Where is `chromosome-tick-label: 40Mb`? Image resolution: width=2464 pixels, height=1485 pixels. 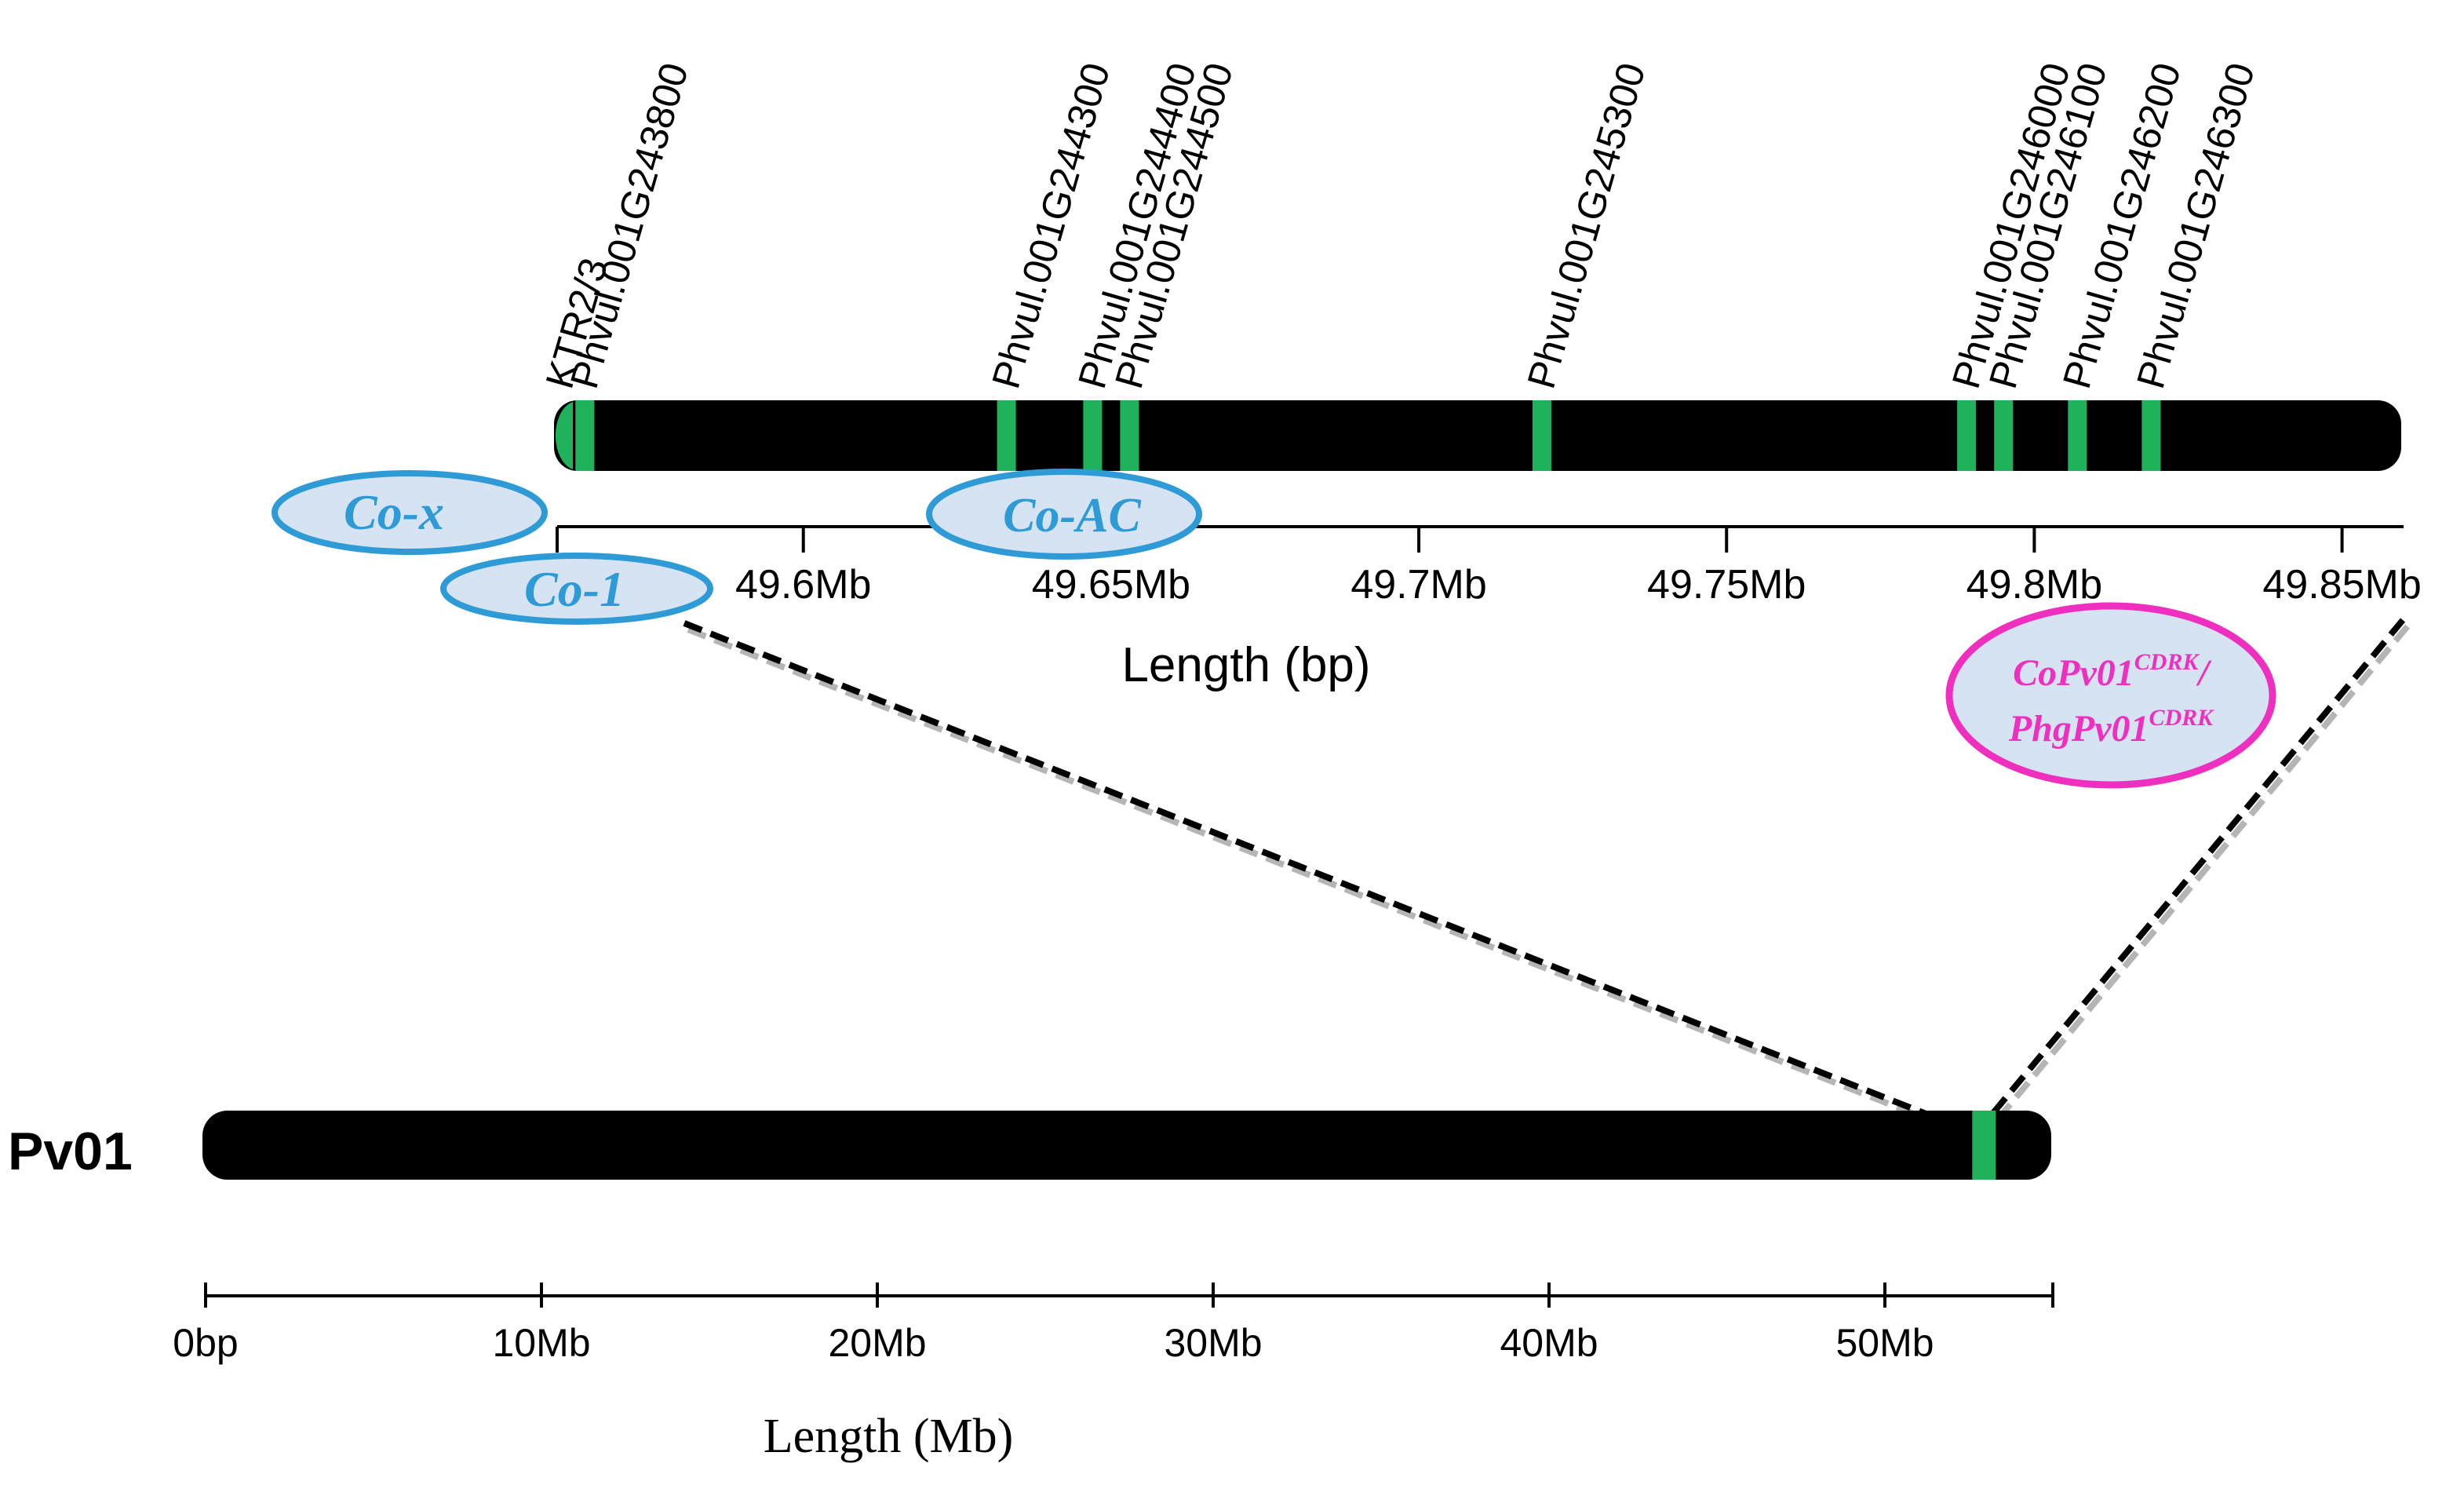 chromosome-tick-label: 40Mb is located at coordinates (1549, 1343).